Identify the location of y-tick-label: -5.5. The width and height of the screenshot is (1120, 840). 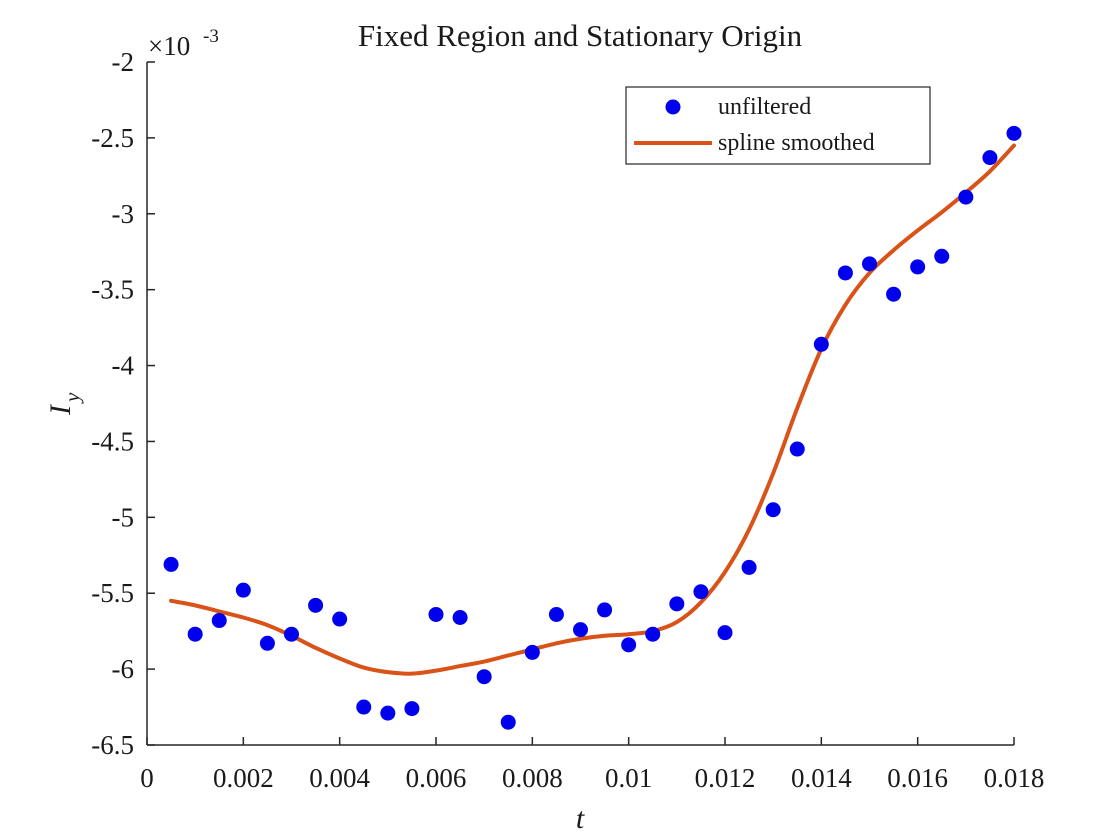
(112, 593).